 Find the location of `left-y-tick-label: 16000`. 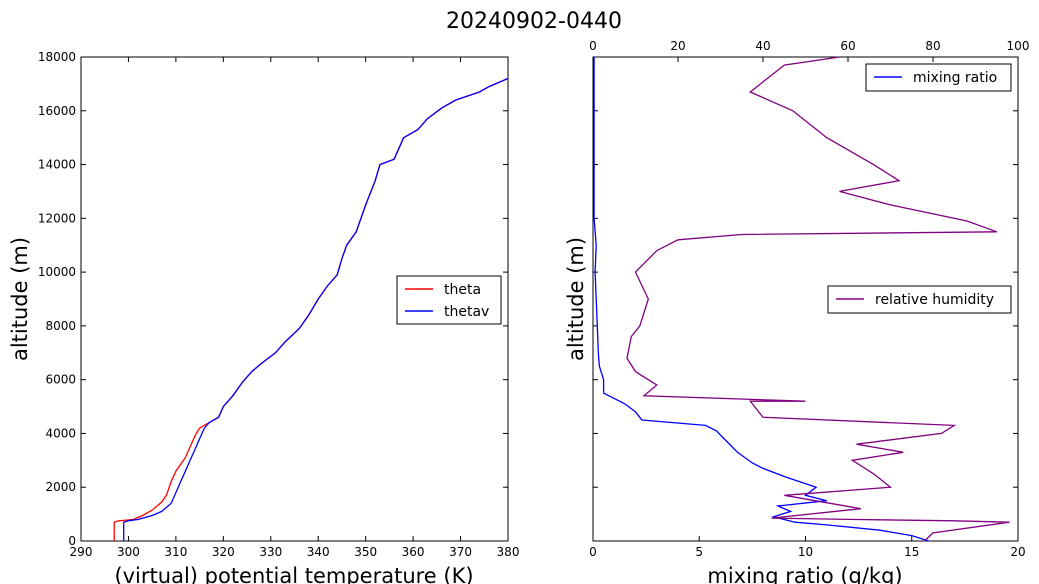

left-y-tick-label: 16000 is located at coordinates (57, 111).